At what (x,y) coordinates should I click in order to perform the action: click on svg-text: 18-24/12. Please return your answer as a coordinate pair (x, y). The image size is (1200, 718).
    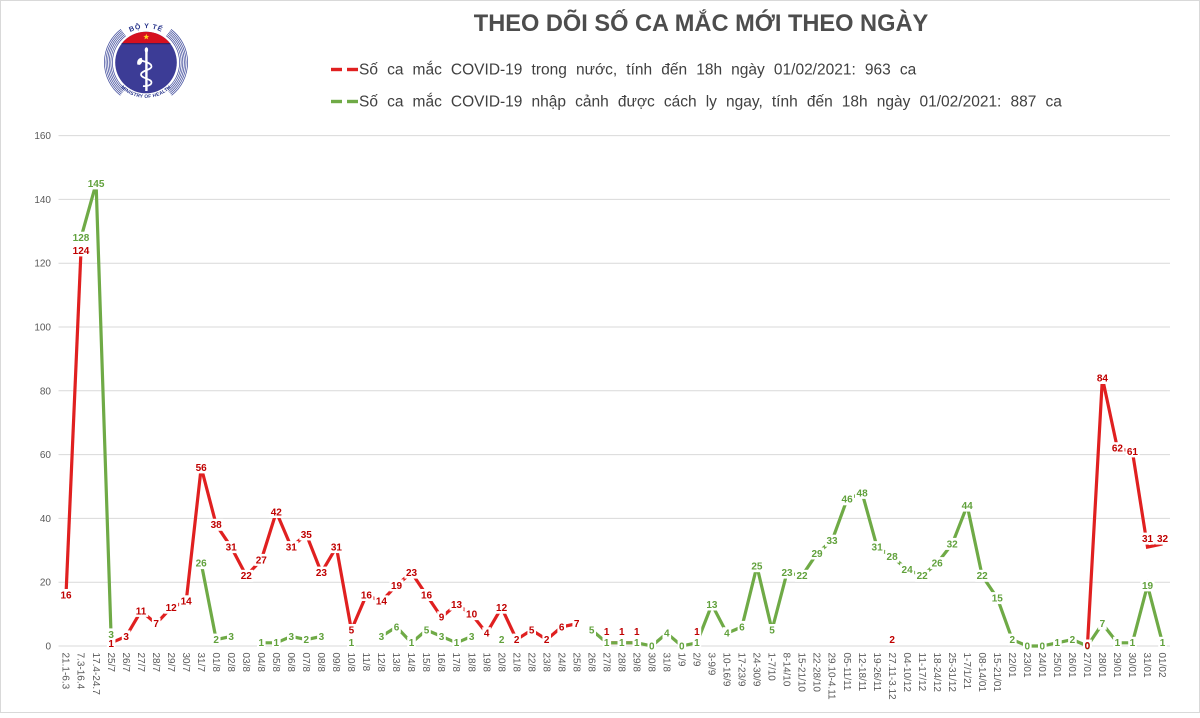
    Looking at the image, I should click on (936, 673).